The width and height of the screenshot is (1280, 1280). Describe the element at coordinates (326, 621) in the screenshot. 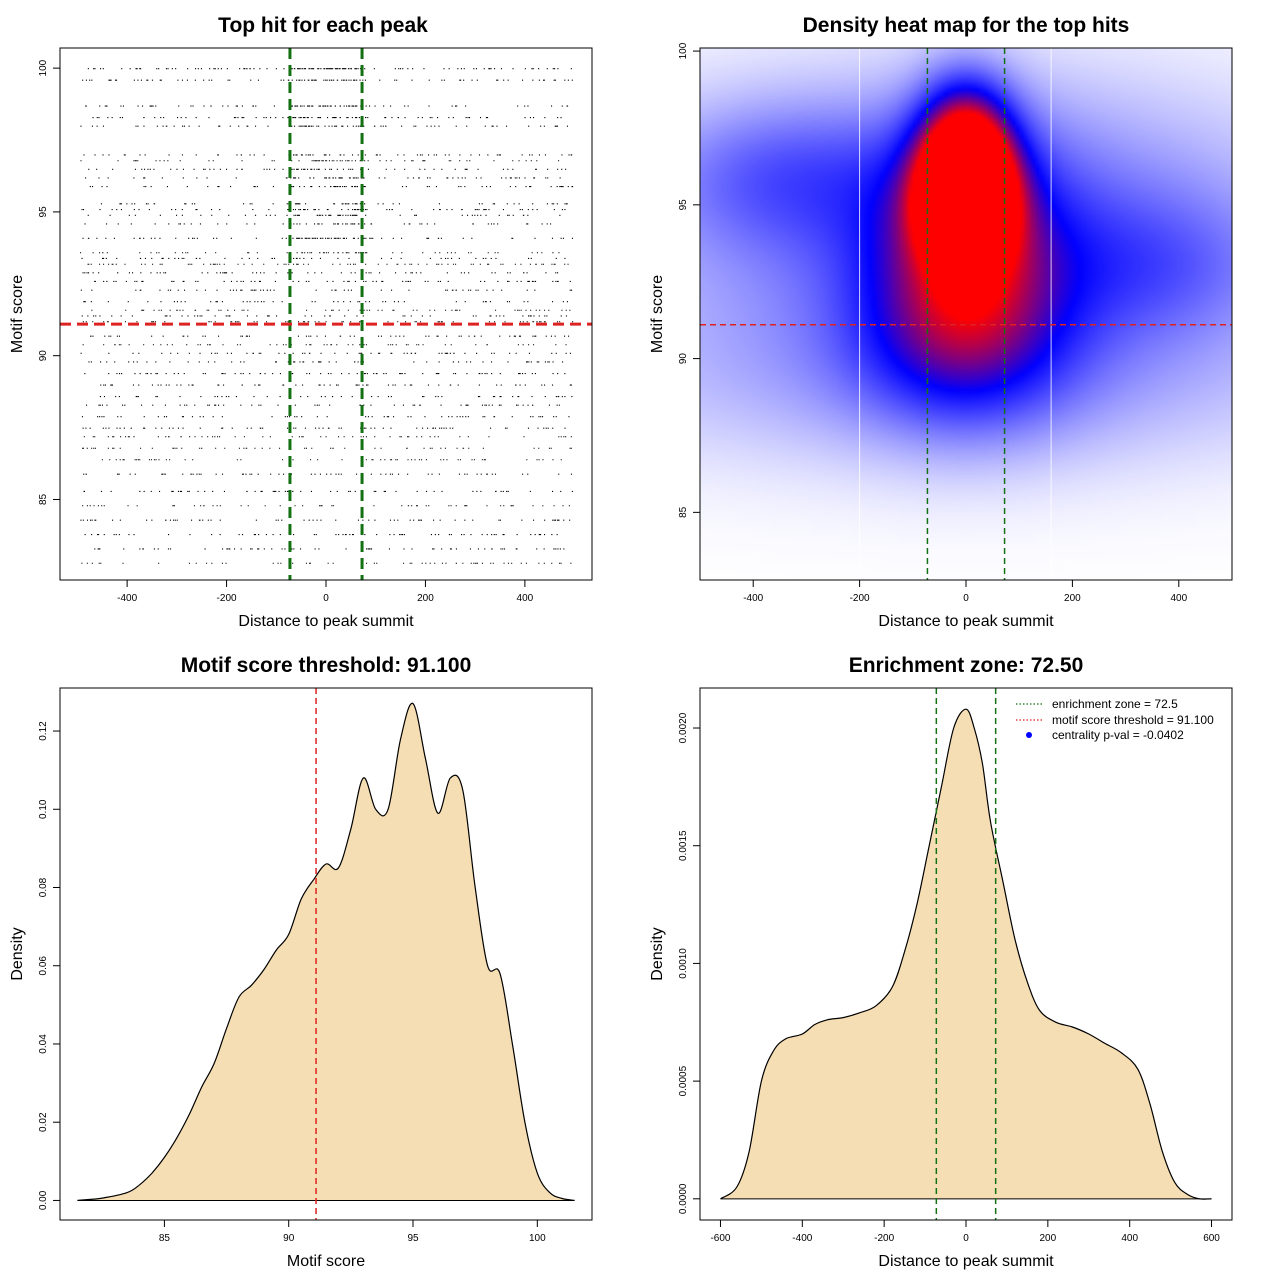

I see `scatter-xlabel: Distance to peak summit` at that location.